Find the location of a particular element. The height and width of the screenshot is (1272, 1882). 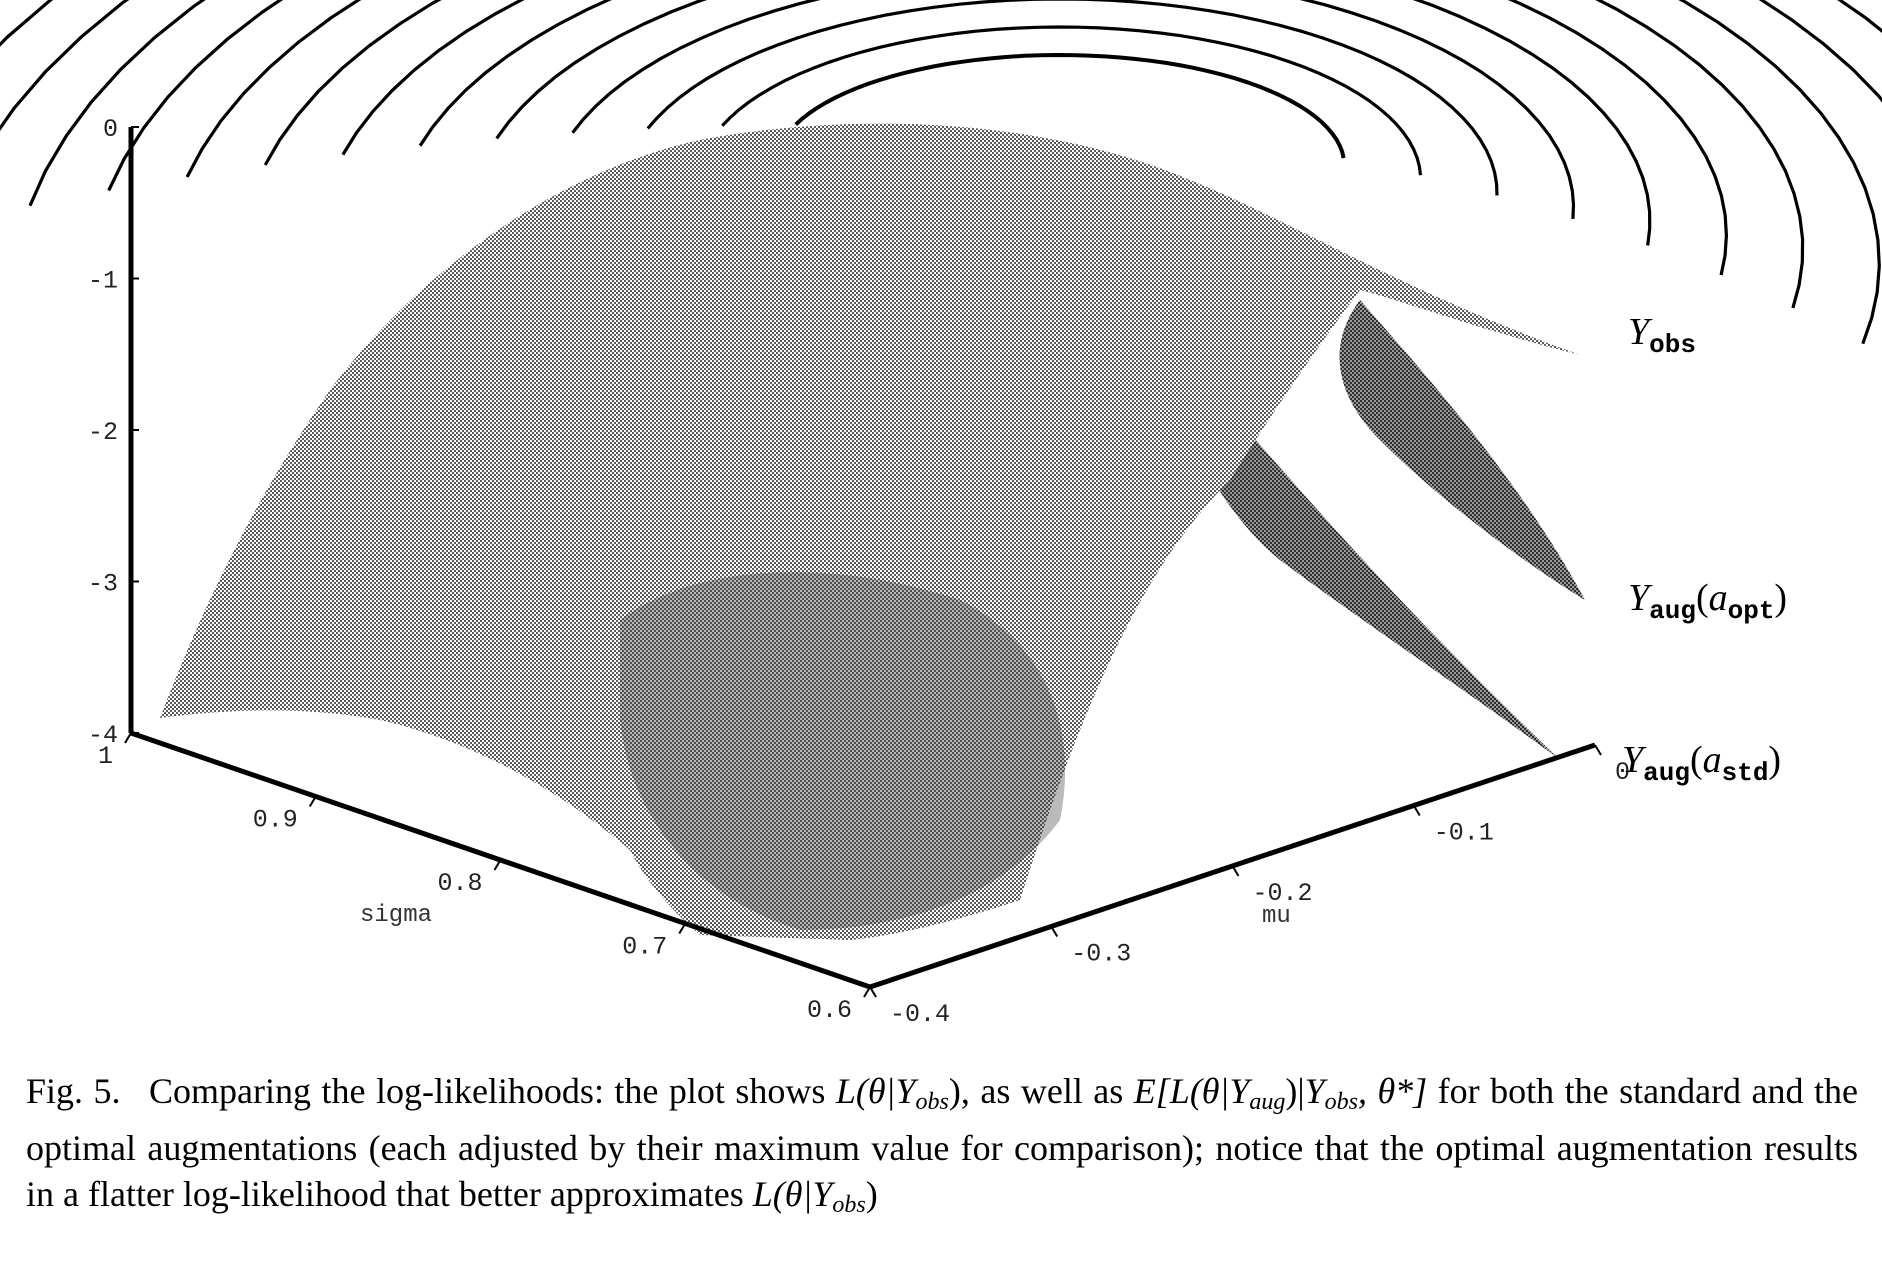

series-label: Yaug(aopt) is located at coordinates (1707, 601).